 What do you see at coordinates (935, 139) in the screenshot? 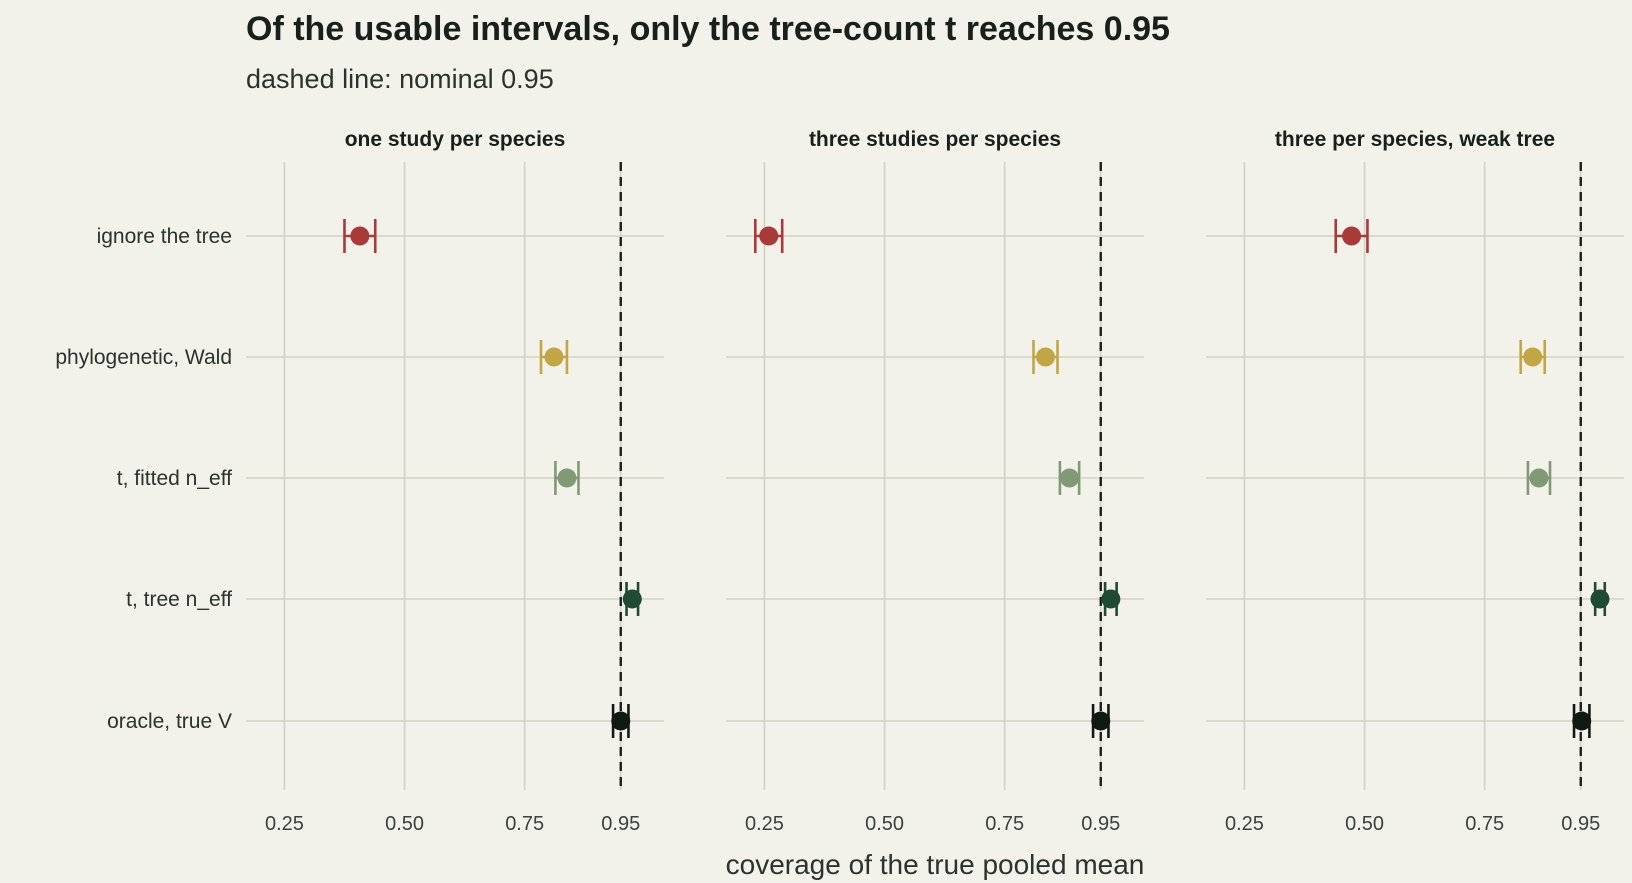
I see `facet-title: three studies per species` at bounding box center [935, 139].